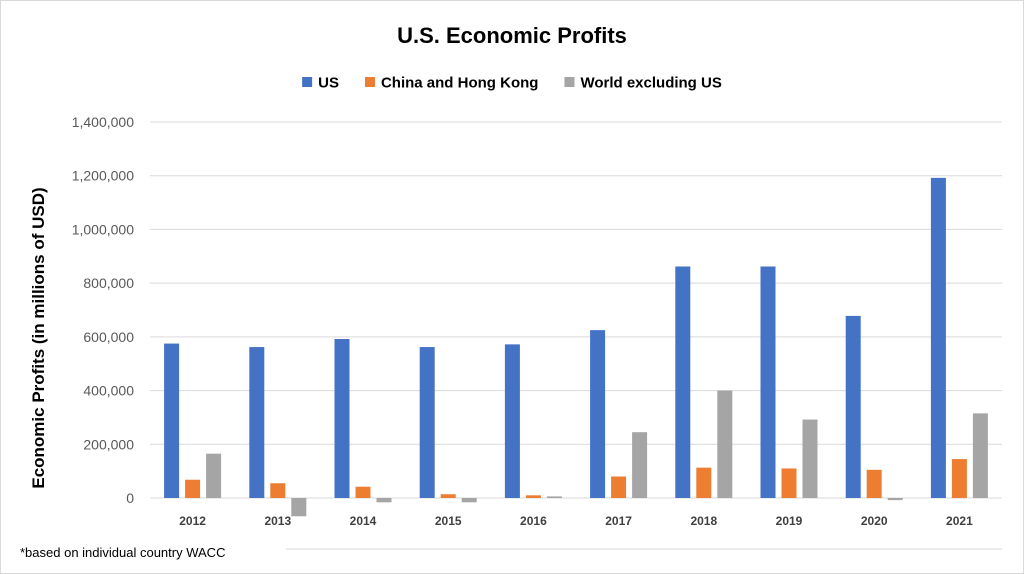  What do you see at coordinates (789, 483) in the screenshot?
I see `bar-china-and-hong-kong-2019` at bounding box center [789, 483].